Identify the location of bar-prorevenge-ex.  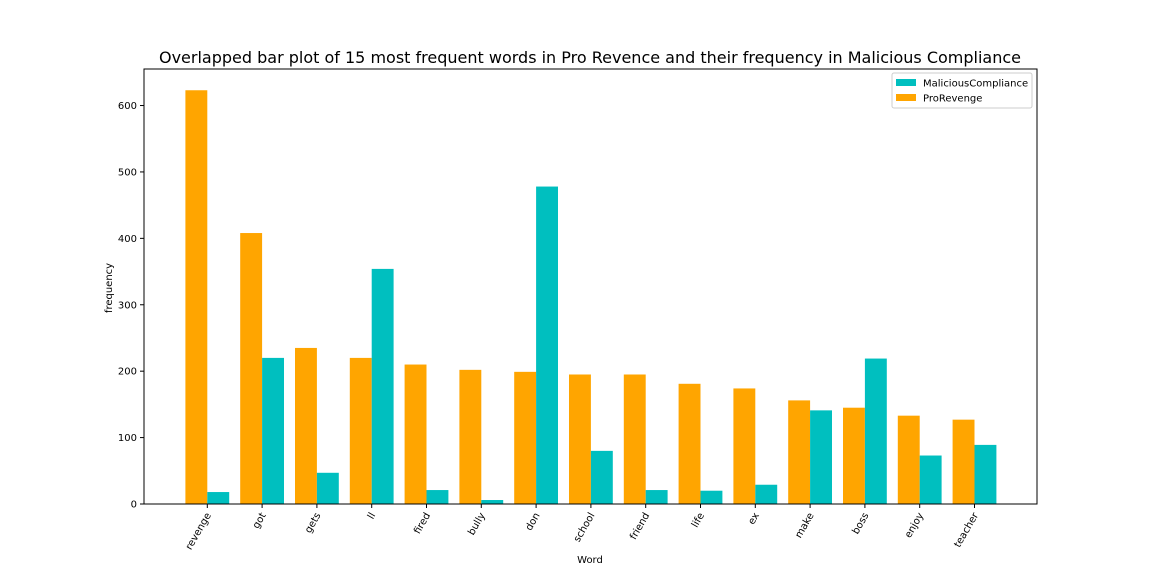
(744, 446).